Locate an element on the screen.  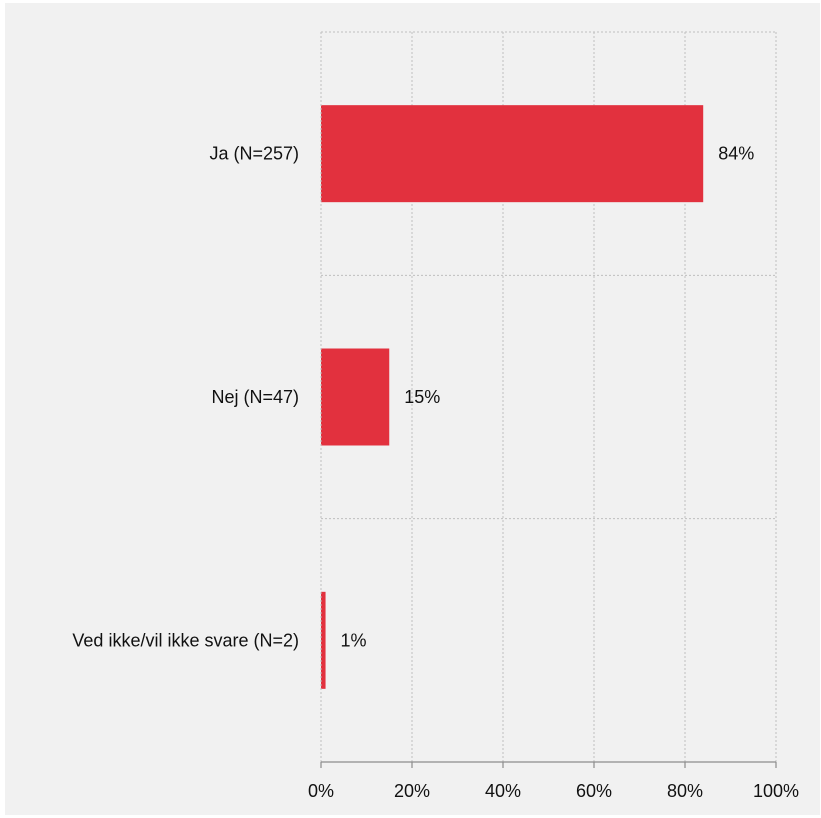
x-tick-label: 80% is located at coordinates (685, 791).